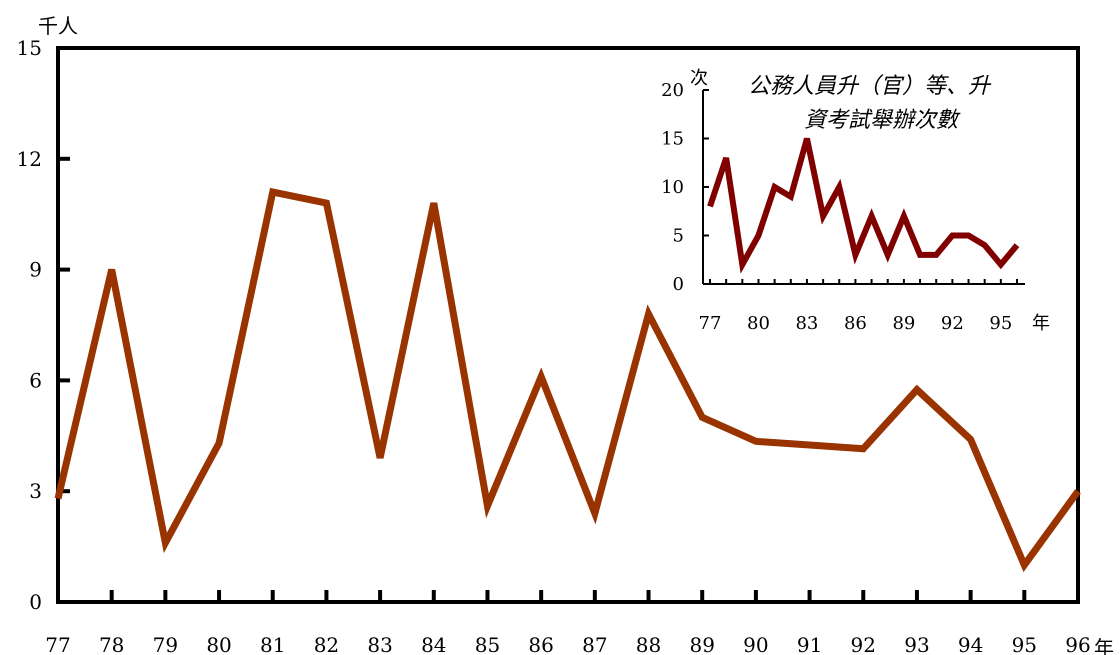  I want to click on main-y-tick-label: 0, so click(35, 602).